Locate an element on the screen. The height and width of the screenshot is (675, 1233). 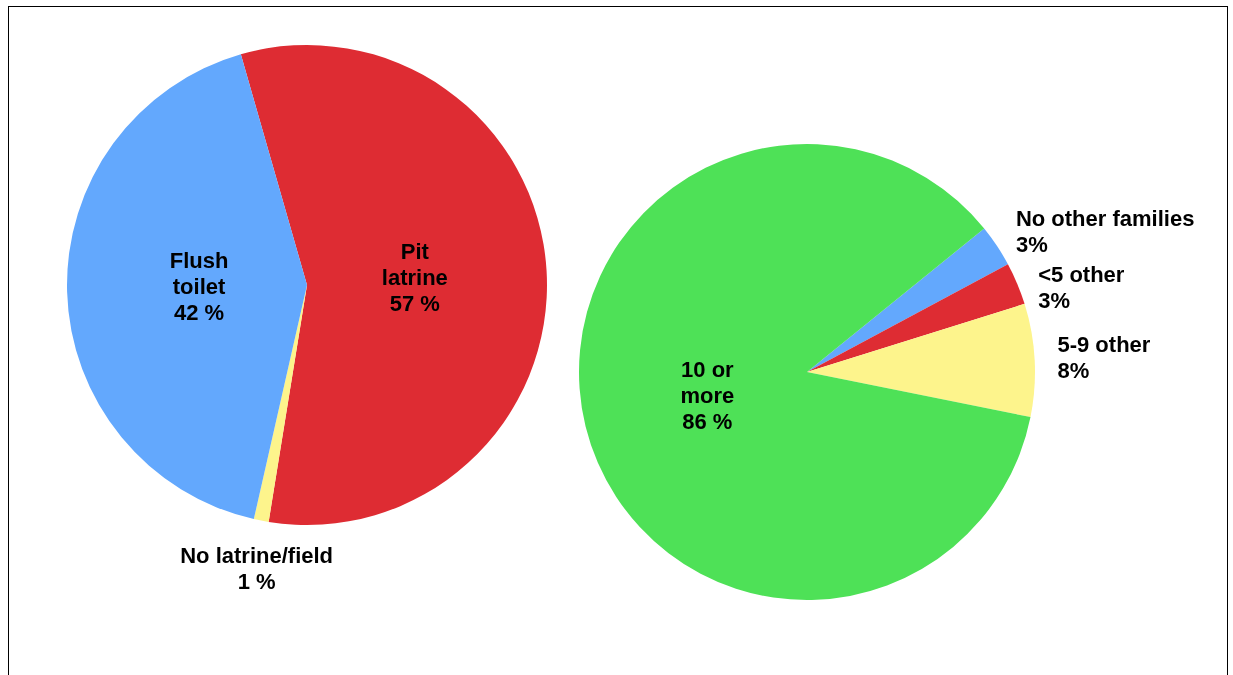
slice-label: 5-9 other is located at coordinates (1104, 344).